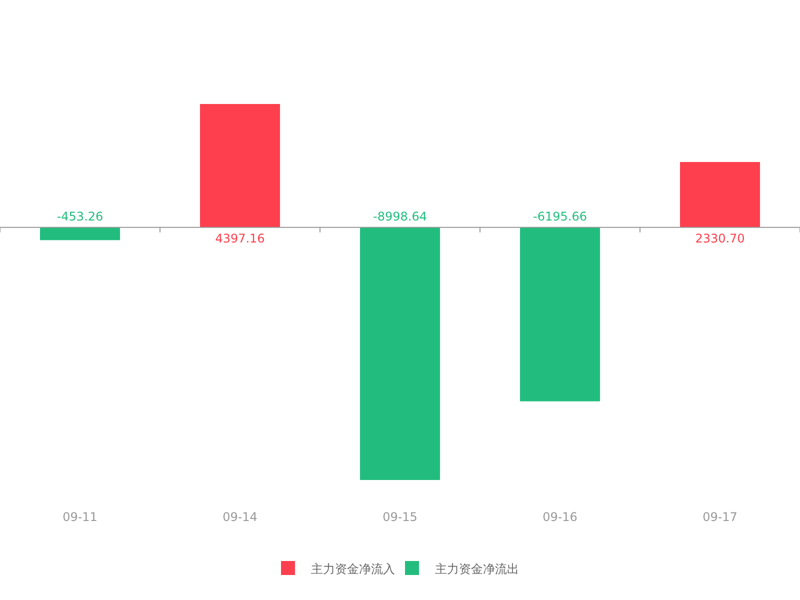 This screenshot has height=600, width=800. What do you see at coordinates (240, 238) in the screenshot?
I see `data-label: 4397.16` at bounding box center [240, 238].